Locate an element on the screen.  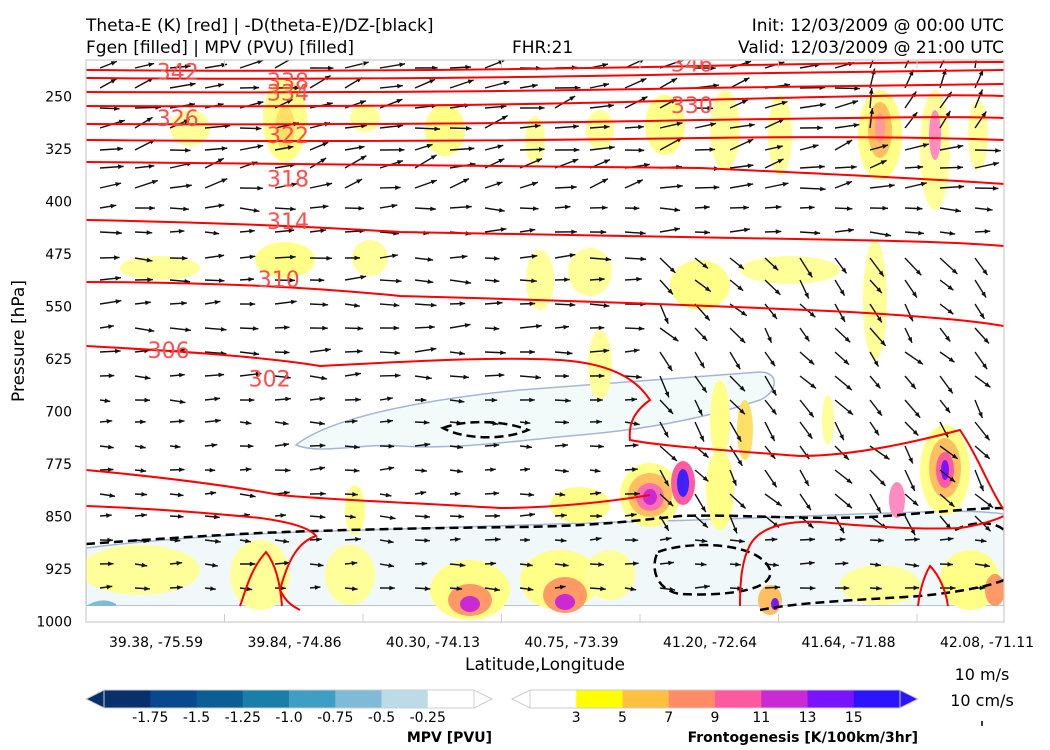
mpv-colorbar-label: MPV [PVU] is located at coordinates (449, 738).